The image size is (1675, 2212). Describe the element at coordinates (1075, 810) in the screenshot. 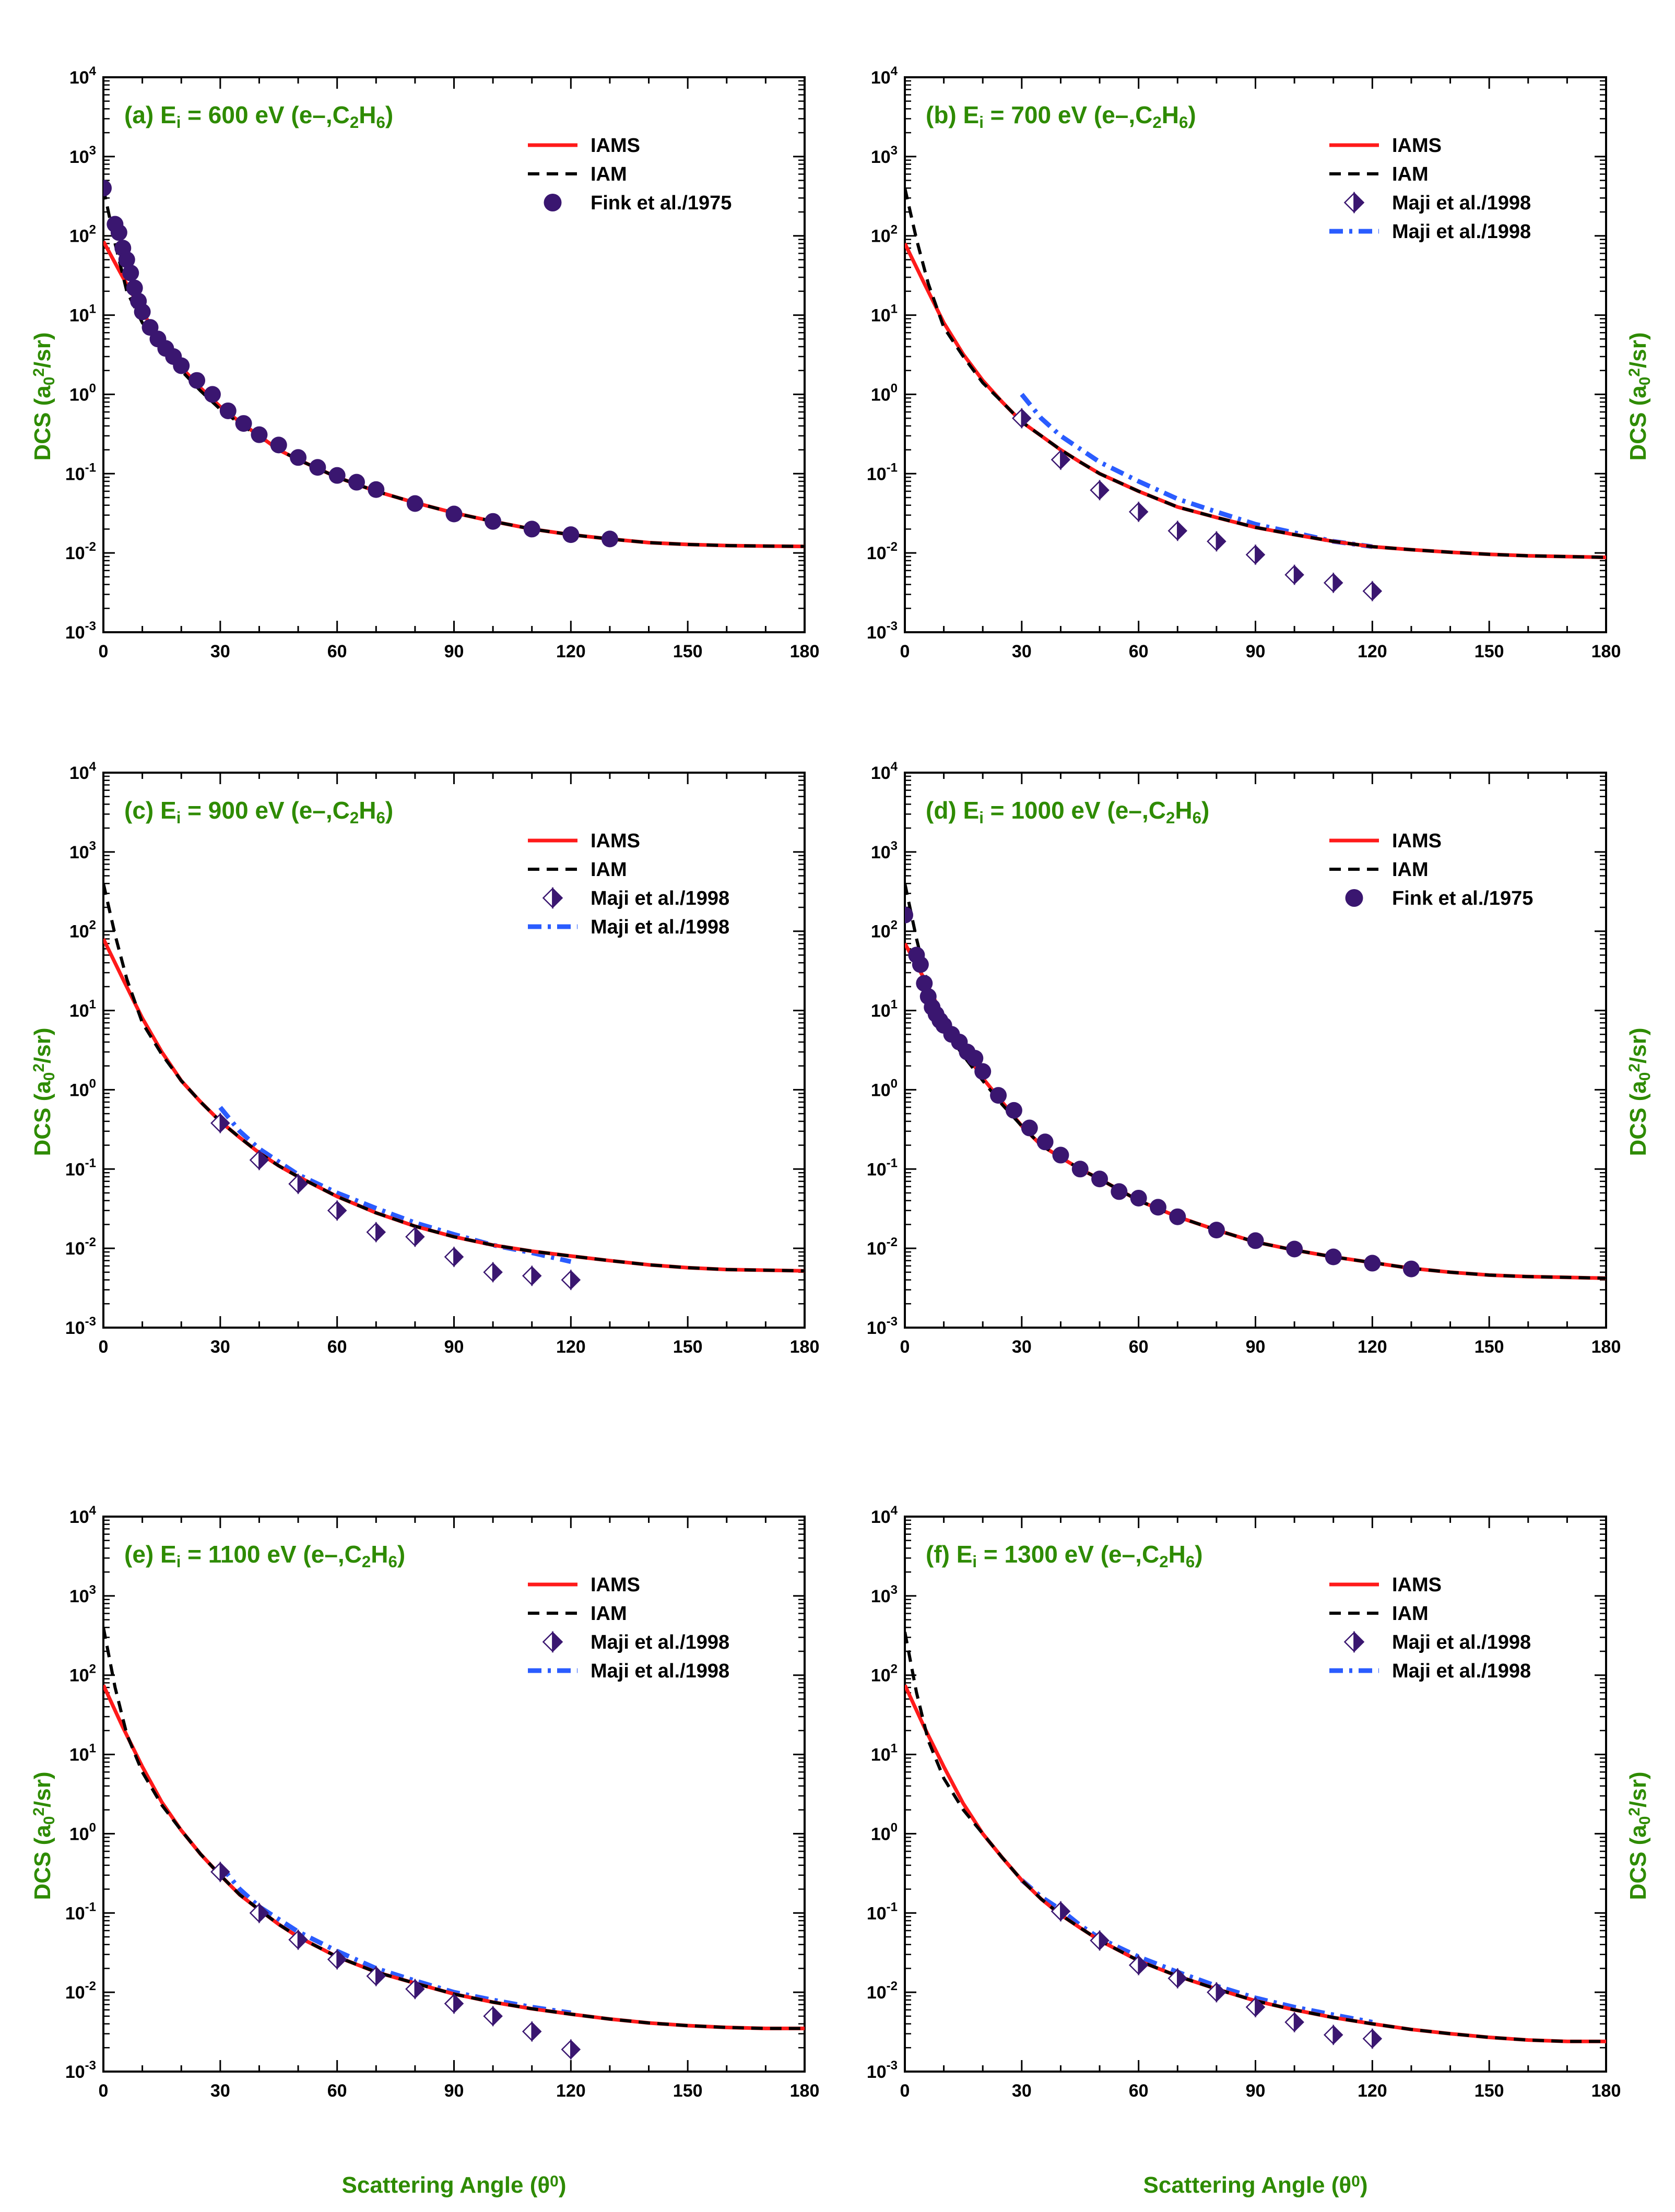

I see `panel-title-part: = 1000 eV (e–,C` at that location.